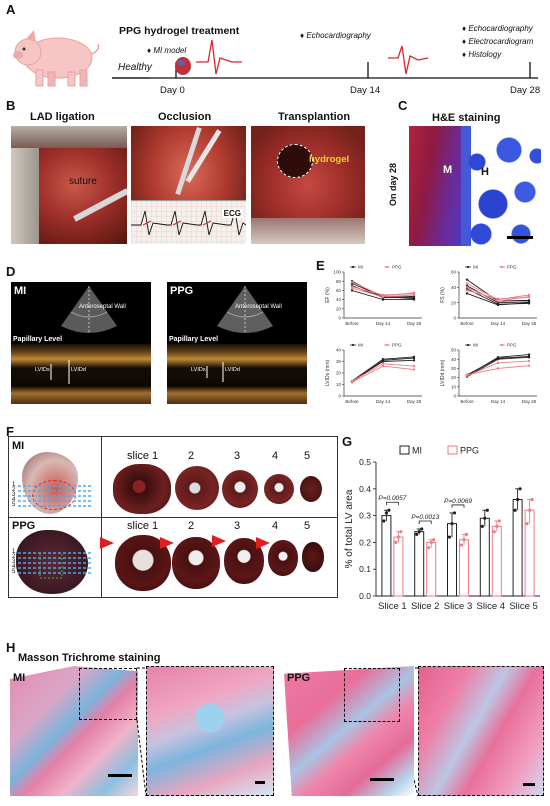 The height and width of the screenshot is (806, 550). What do you see at coordinates (353, 345) in the screenshot?
I see `legend-marker-mi` at bounding box center [353, 345].